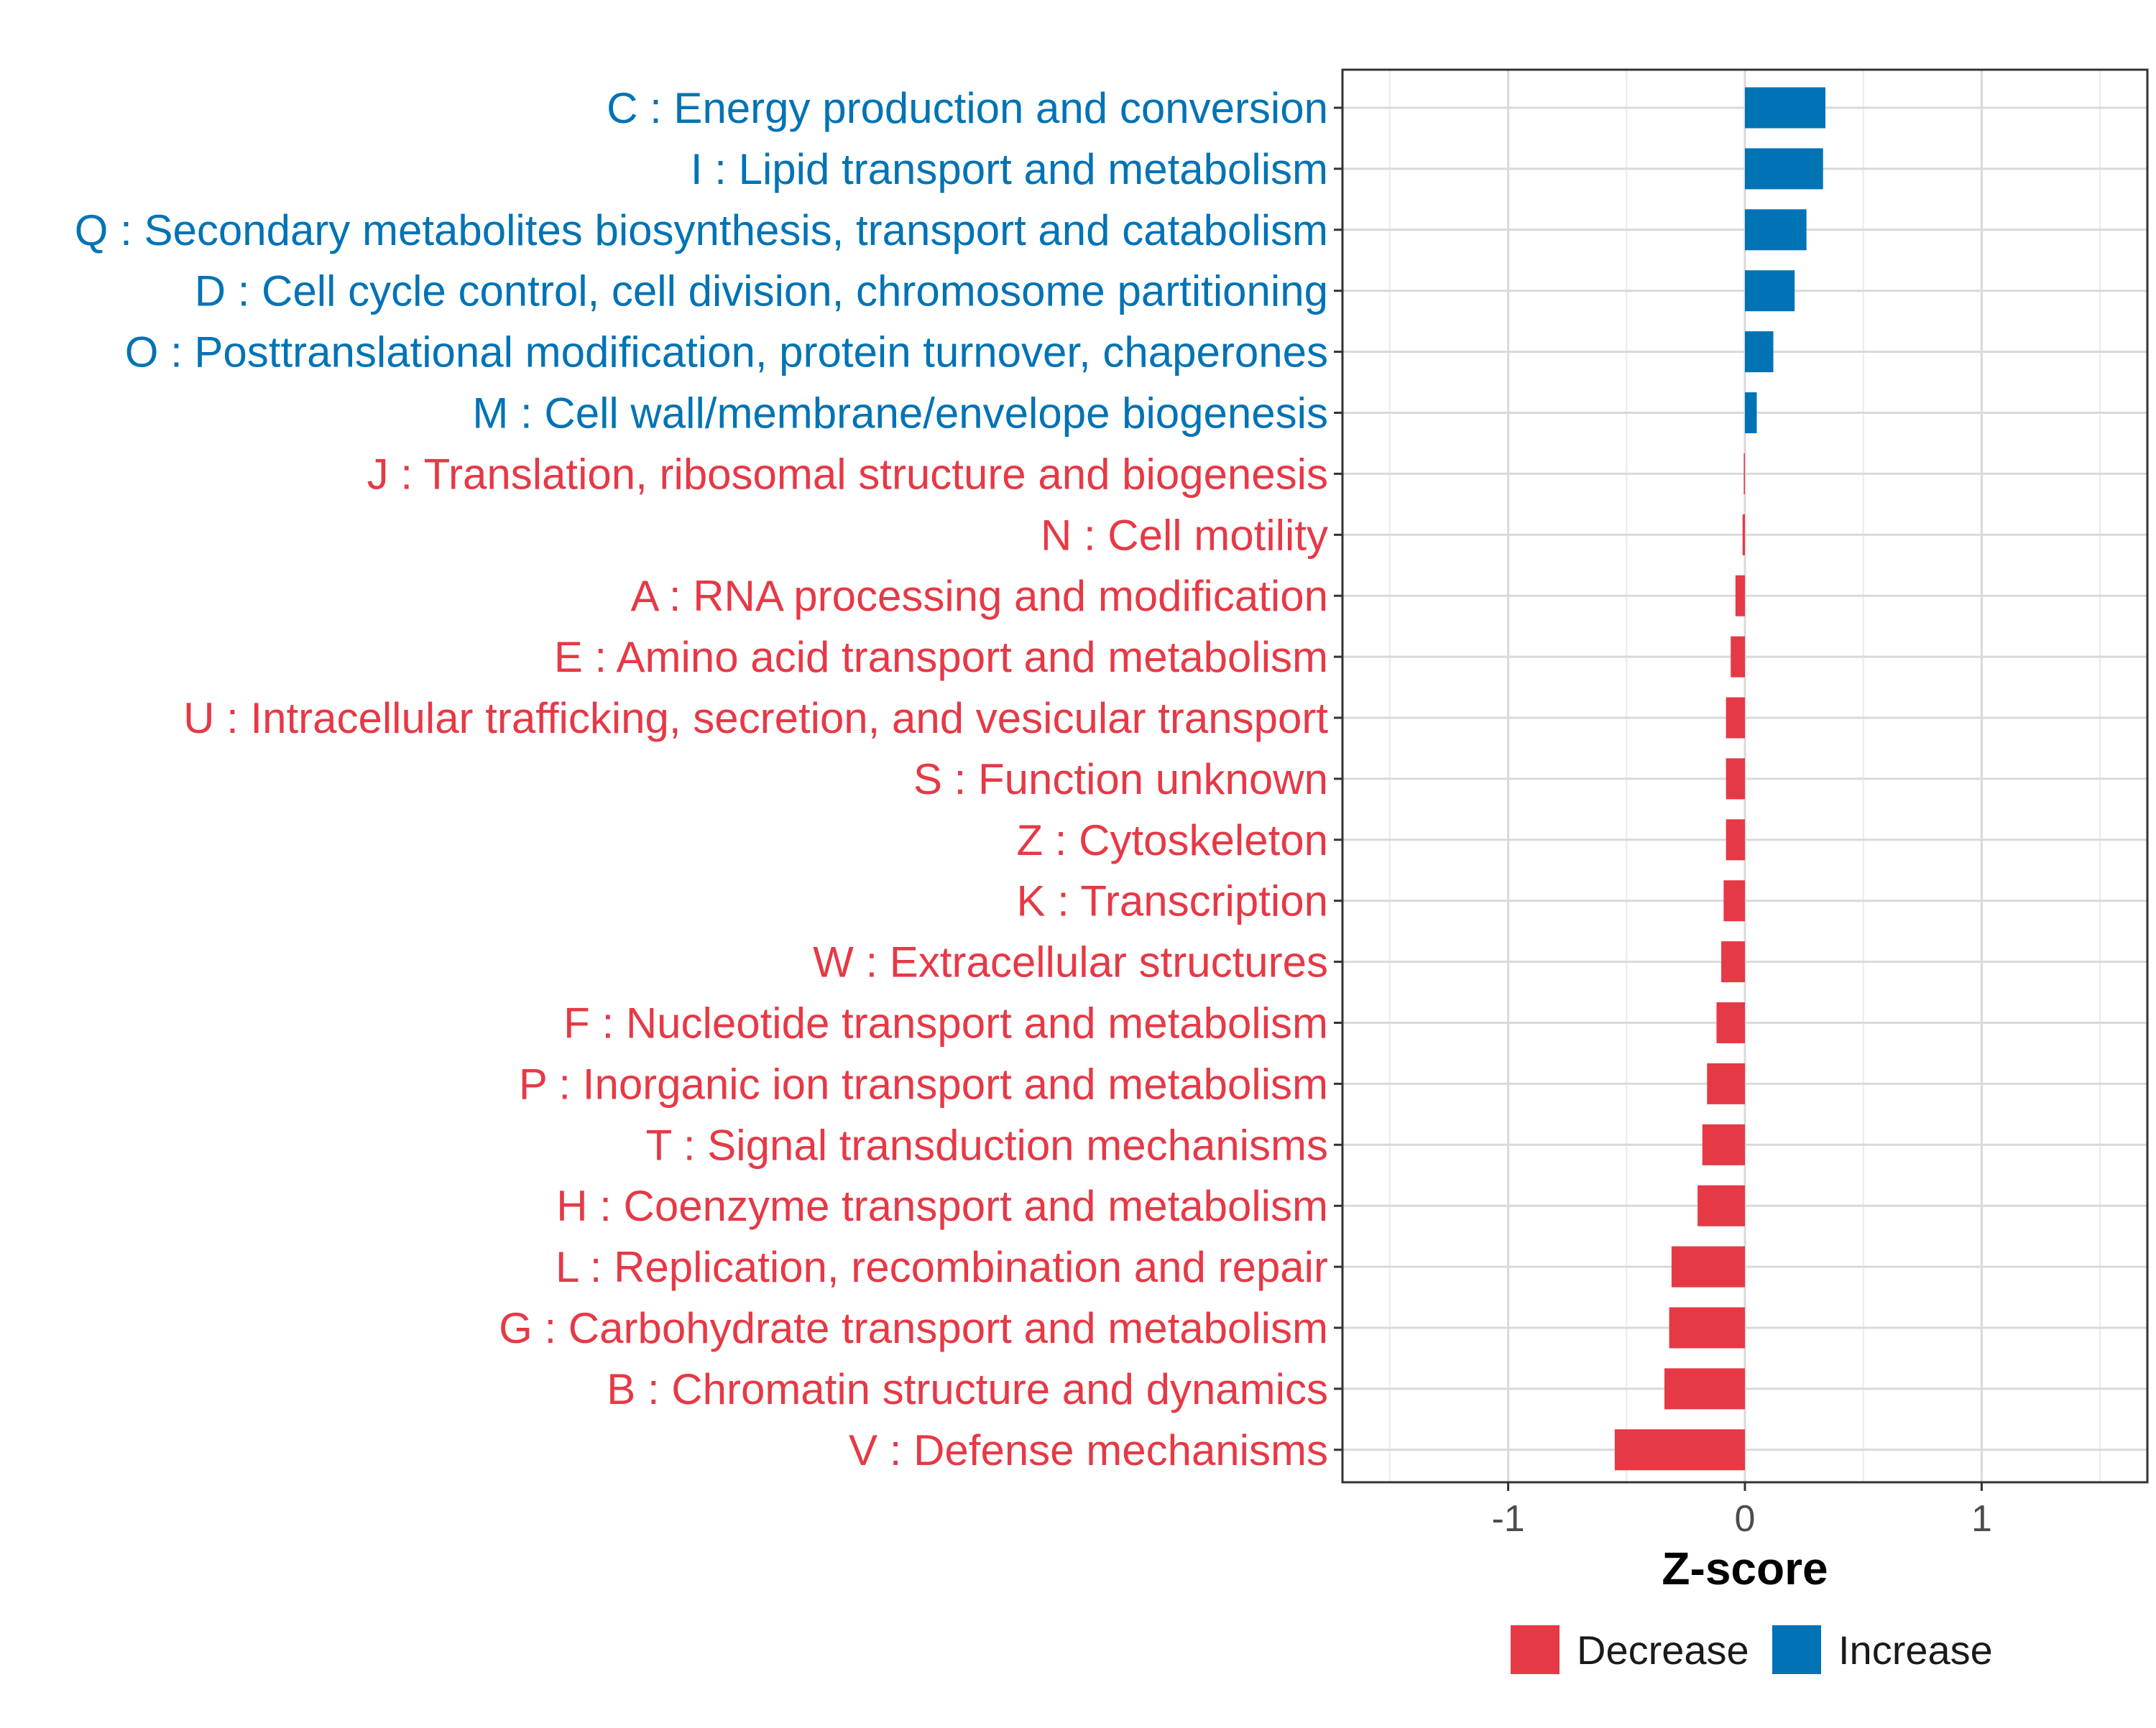 This screenshot has width=2156, height=1728. I want to click on x-tick-label: 1, so click(1981, 1519).